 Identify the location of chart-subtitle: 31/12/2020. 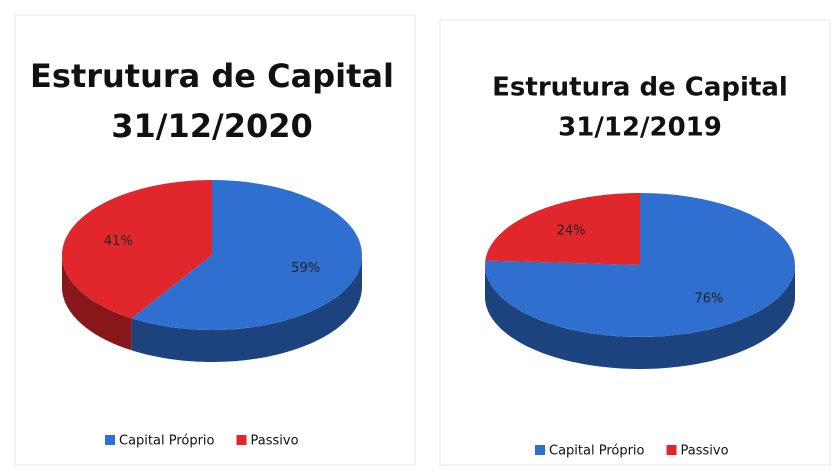
(212, 126).